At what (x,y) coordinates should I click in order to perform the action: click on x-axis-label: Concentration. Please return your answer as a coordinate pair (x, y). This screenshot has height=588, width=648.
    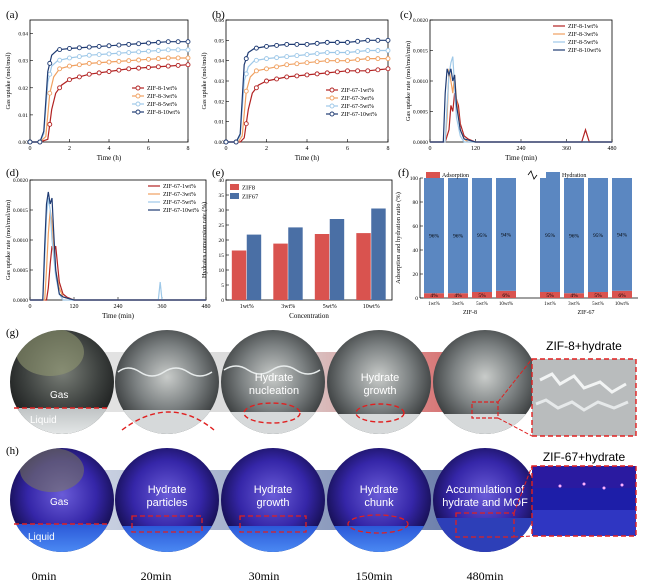
    Looking at the image, I should click on (309, 316).